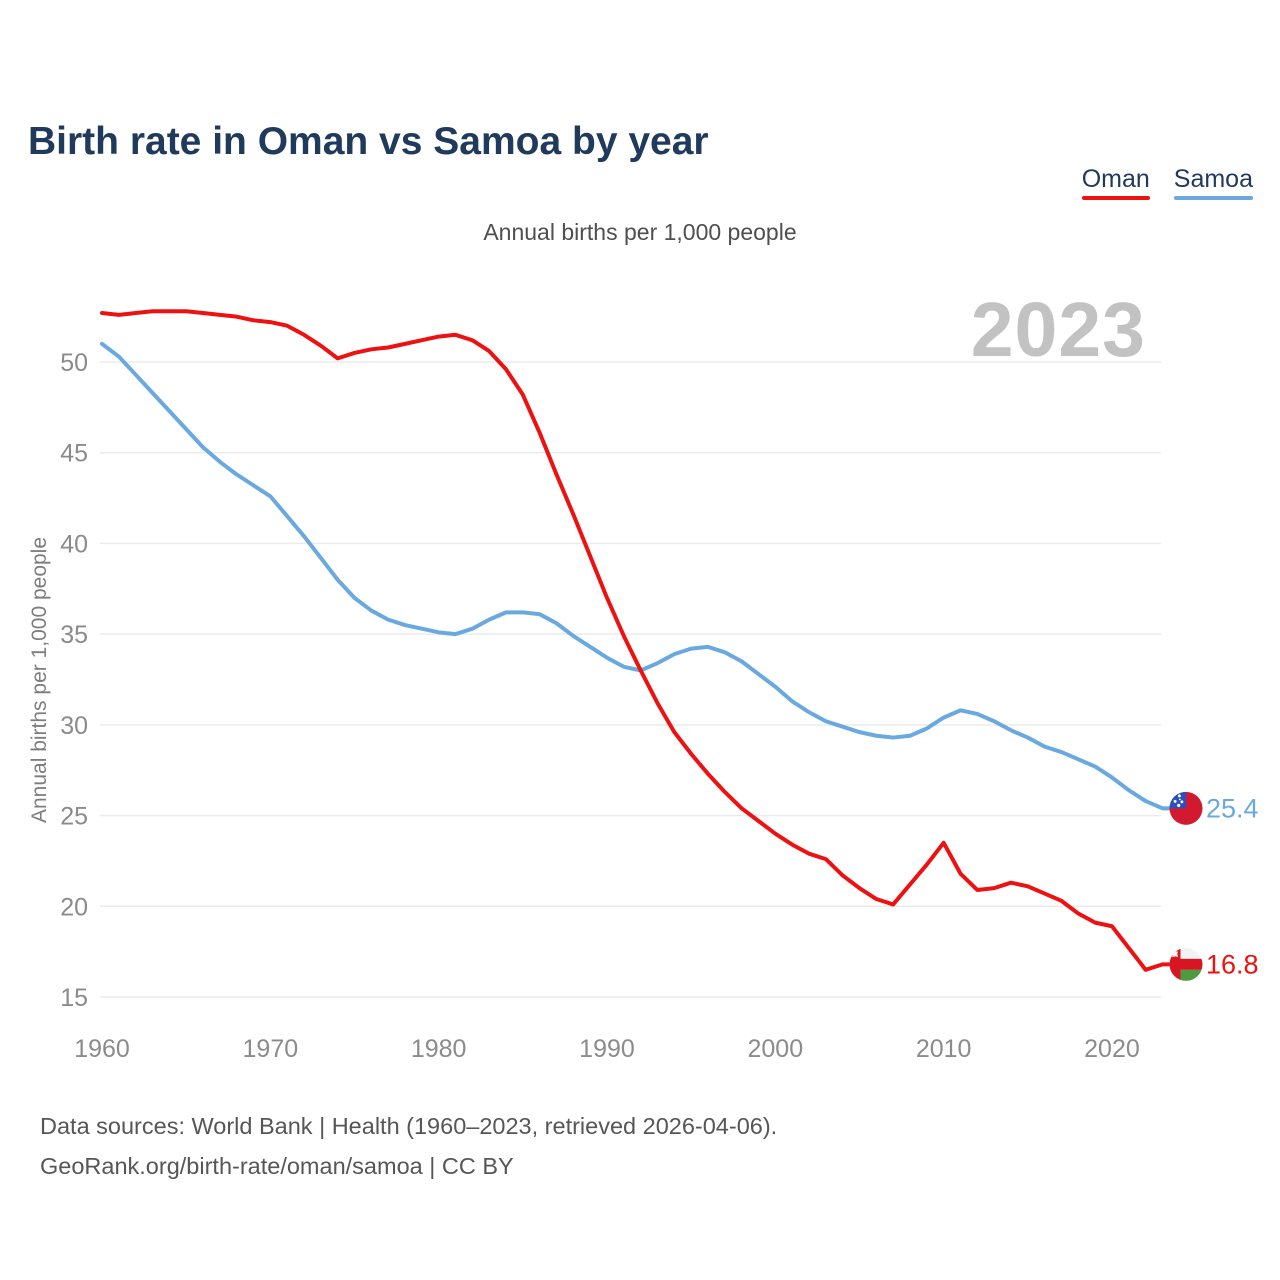  Describe the element at coordinates (102, 1049) in the screenshot. I see `svg-text: 1960` at that location.